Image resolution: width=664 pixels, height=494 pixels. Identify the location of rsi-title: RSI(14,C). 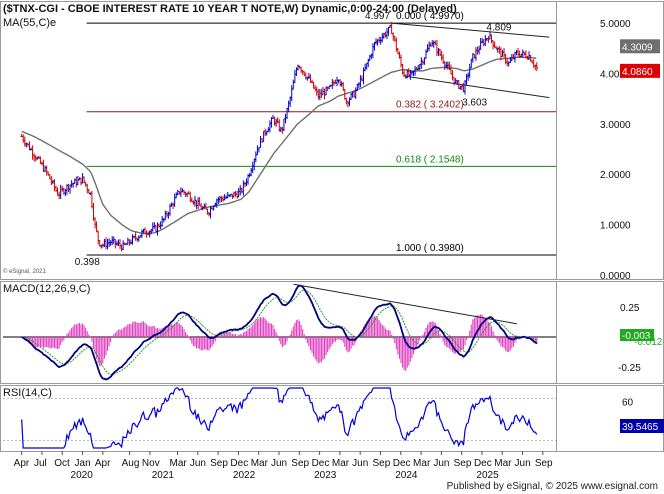
(27, 393).